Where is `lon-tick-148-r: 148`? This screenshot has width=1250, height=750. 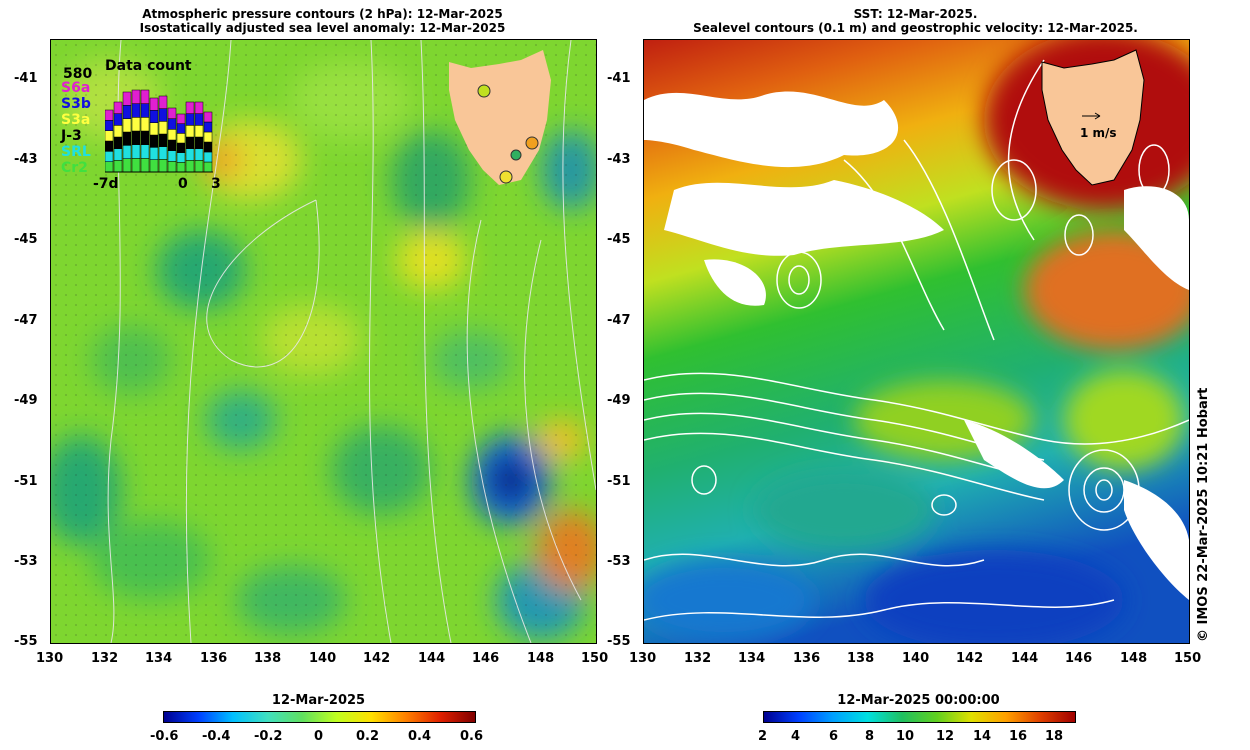 lon-tick-148-r: 148 is located at coordinates (1134, 658).